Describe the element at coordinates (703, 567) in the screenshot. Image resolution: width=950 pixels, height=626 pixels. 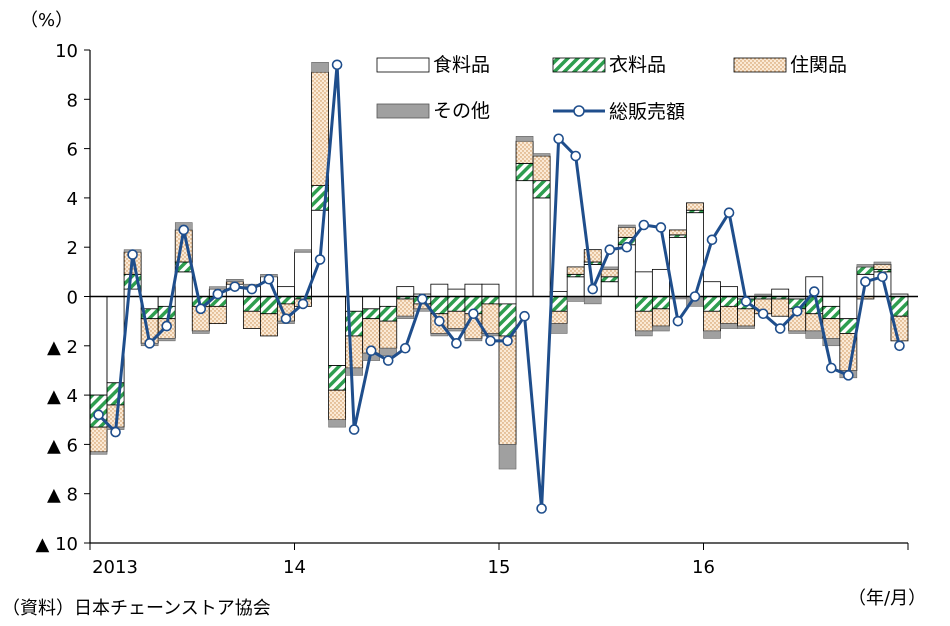
I see `x-tick-label-3: 16` at that location.